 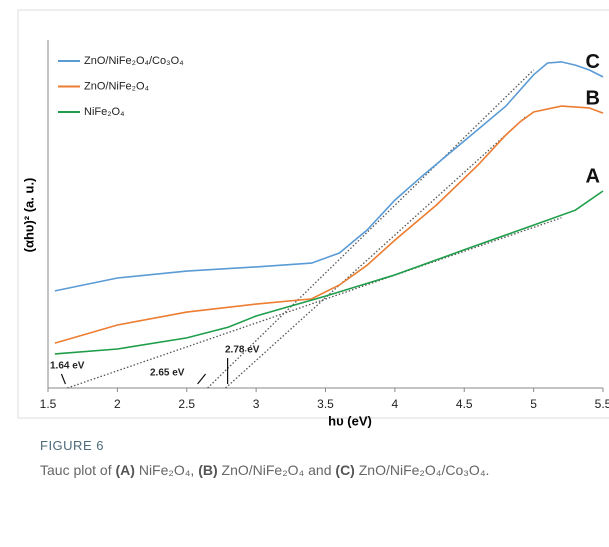 I want to click on x-tick-label: 2.5, so click(x=186, y=404).